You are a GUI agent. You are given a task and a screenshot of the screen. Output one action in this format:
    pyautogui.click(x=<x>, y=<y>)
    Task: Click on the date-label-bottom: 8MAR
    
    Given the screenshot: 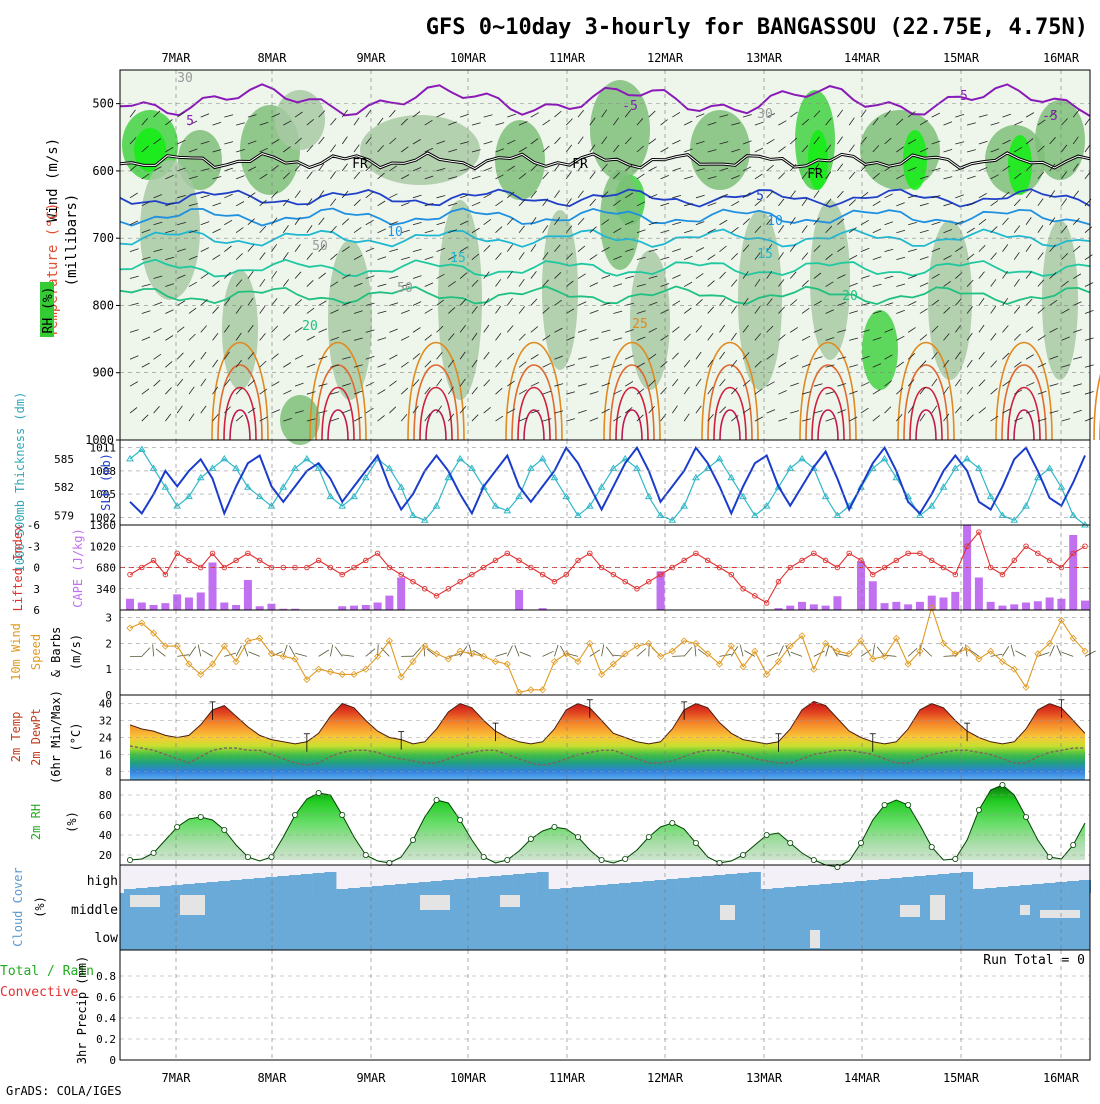 What is the action you would take?
    pyautogui.click(x=273, y=1078)
    